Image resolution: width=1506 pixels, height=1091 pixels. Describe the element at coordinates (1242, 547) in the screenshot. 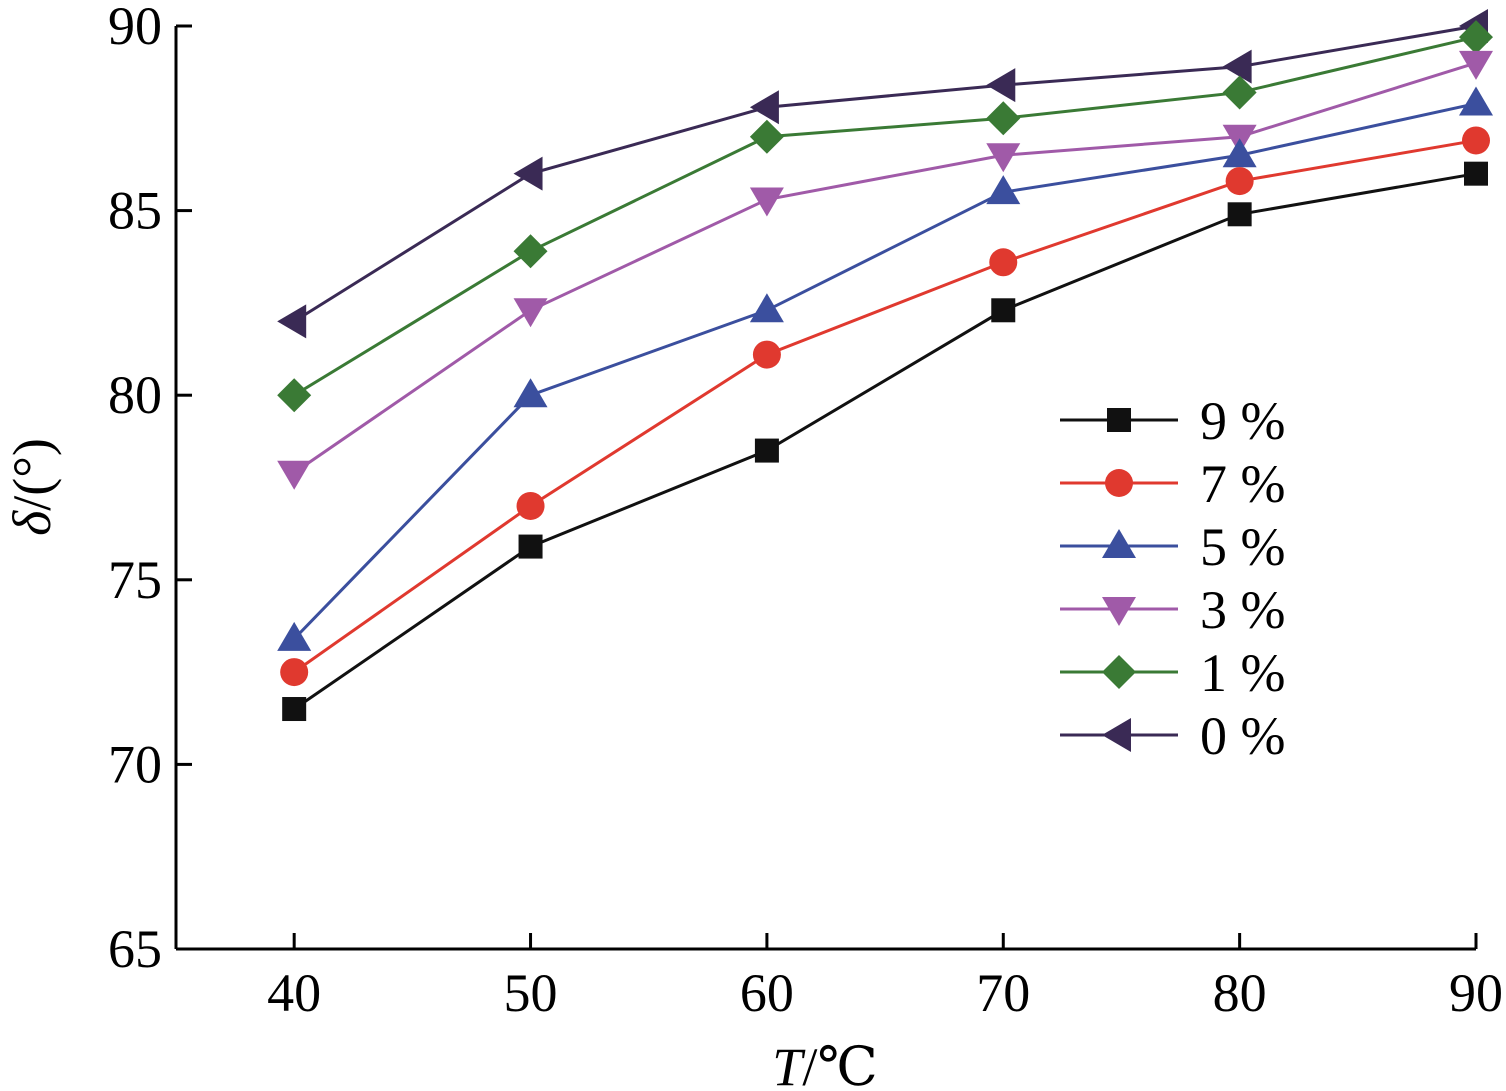

I see `legend-label: 5 %` at that location.